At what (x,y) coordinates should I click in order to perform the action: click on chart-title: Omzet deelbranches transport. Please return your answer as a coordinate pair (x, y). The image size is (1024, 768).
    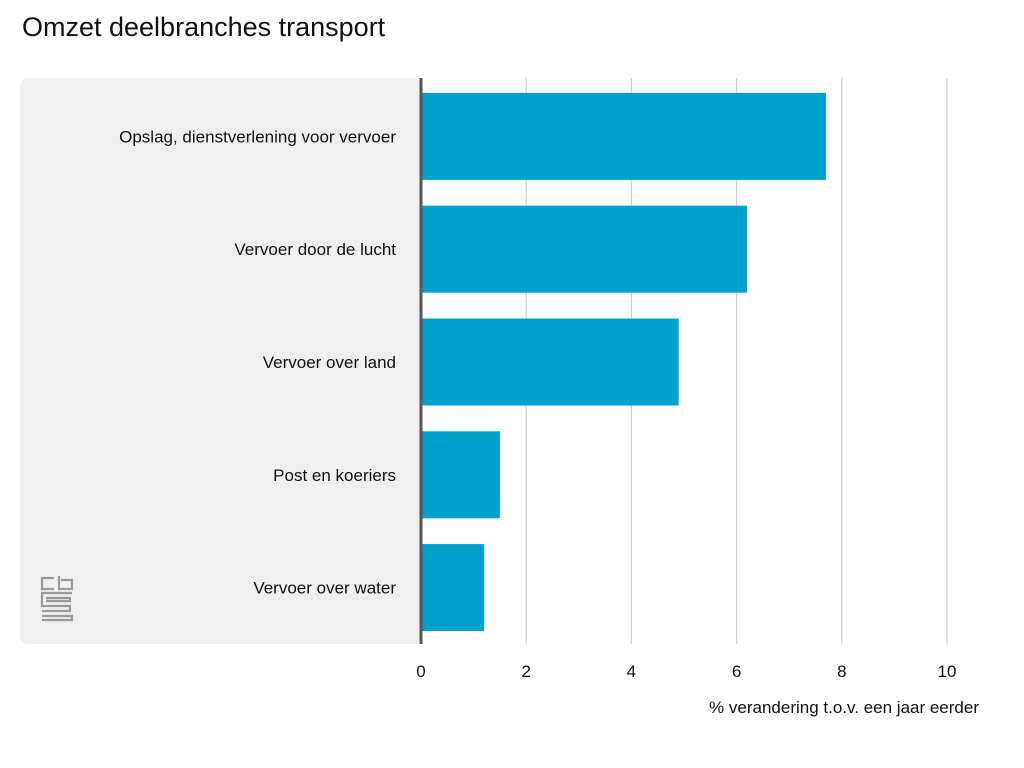
    Looking at the image, I should click on (204, 27).